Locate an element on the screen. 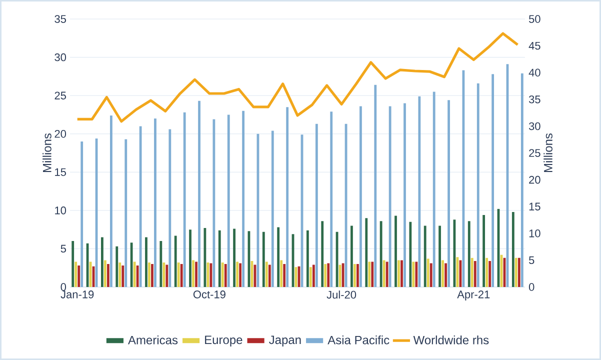 This screenshot has height=360, width=601. y2-tick-label: 15 is located at coordinates (534, 206).